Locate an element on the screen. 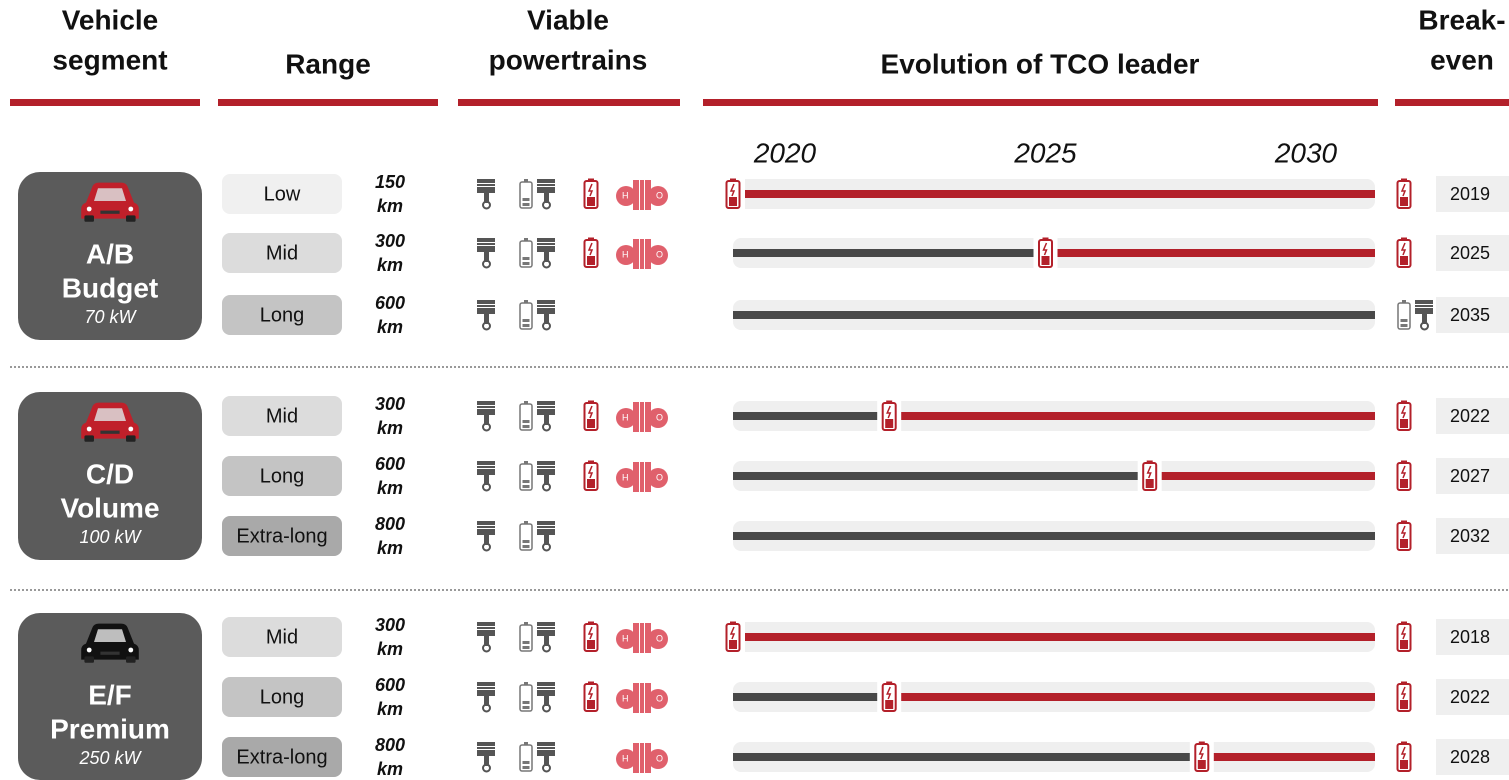 This screenshot has width=1509, height=780. range-distance: 800 is located at coordinates (390, 524).